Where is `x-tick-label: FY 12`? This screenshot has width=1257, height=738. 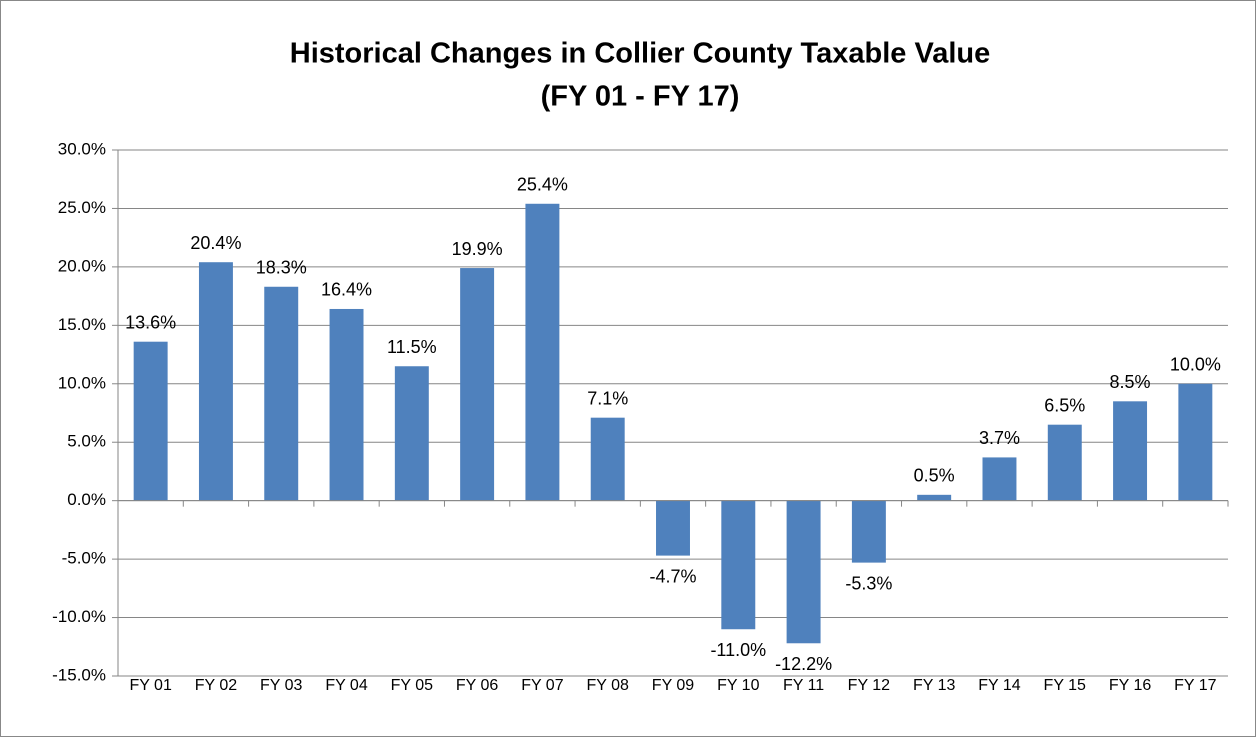
x-tick-label: FY 12 is located at coordinates (869, 685).